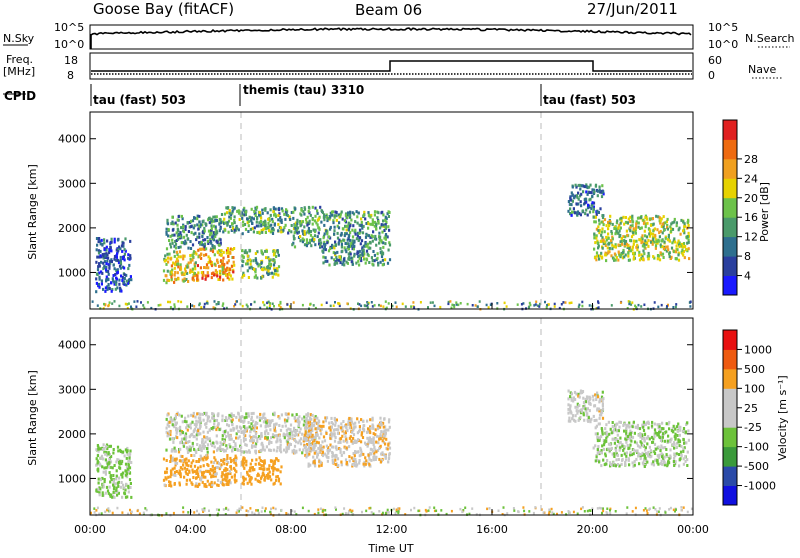 This screenshot has height=558, width=800. Describe the element at coordinates (598, 449) in the screenshot. I see `scatter-pixel-2017` at that location.